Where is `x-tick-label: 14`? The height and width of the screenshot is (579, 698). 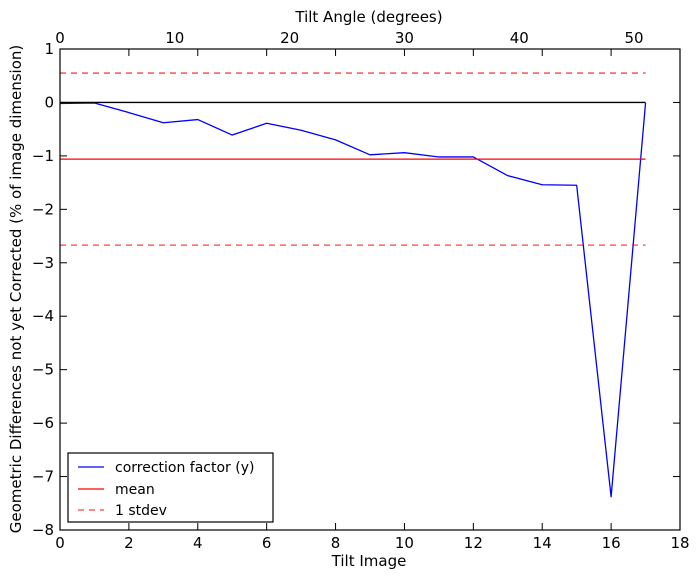
x-tick-label: 14 is located at coordinates (542, 543).